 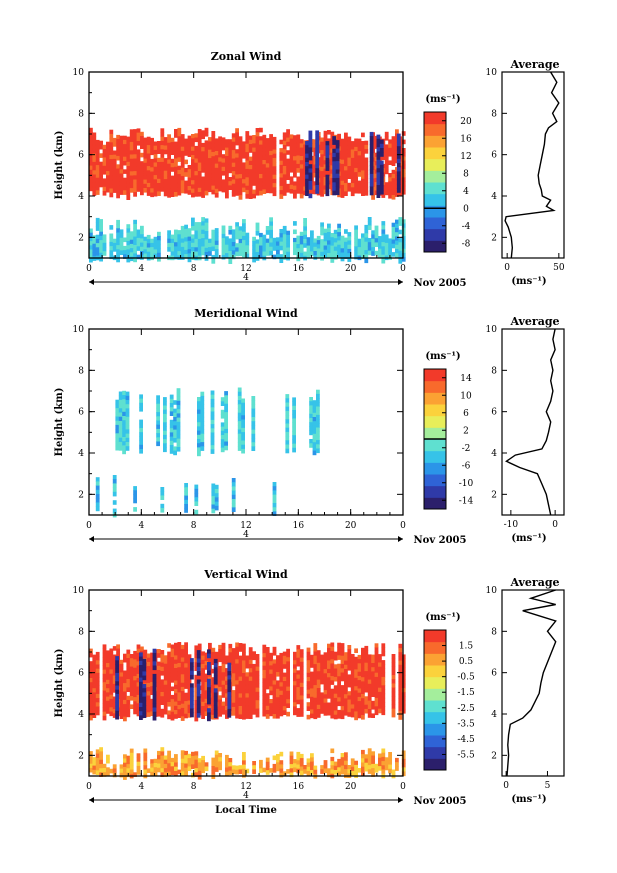 What do you see at coordinates (528, 538) in the screenshot?
I see `average-x-label: (ms⁻¹)` at bounding box center [528, 538].